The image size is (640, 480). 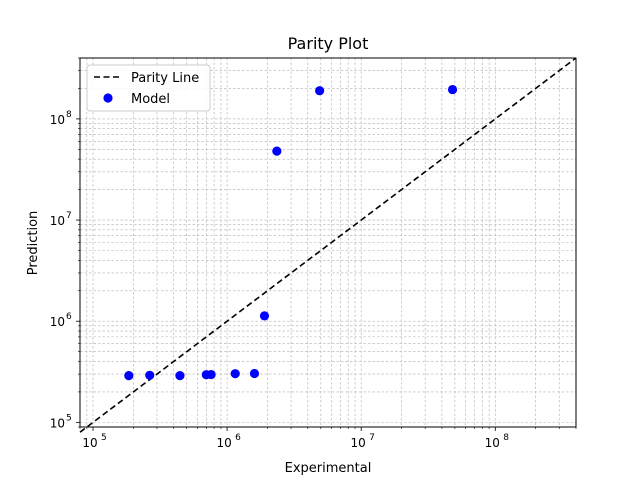 I want to click on x-tick-exponent: 5, so click(x=104, y=438).